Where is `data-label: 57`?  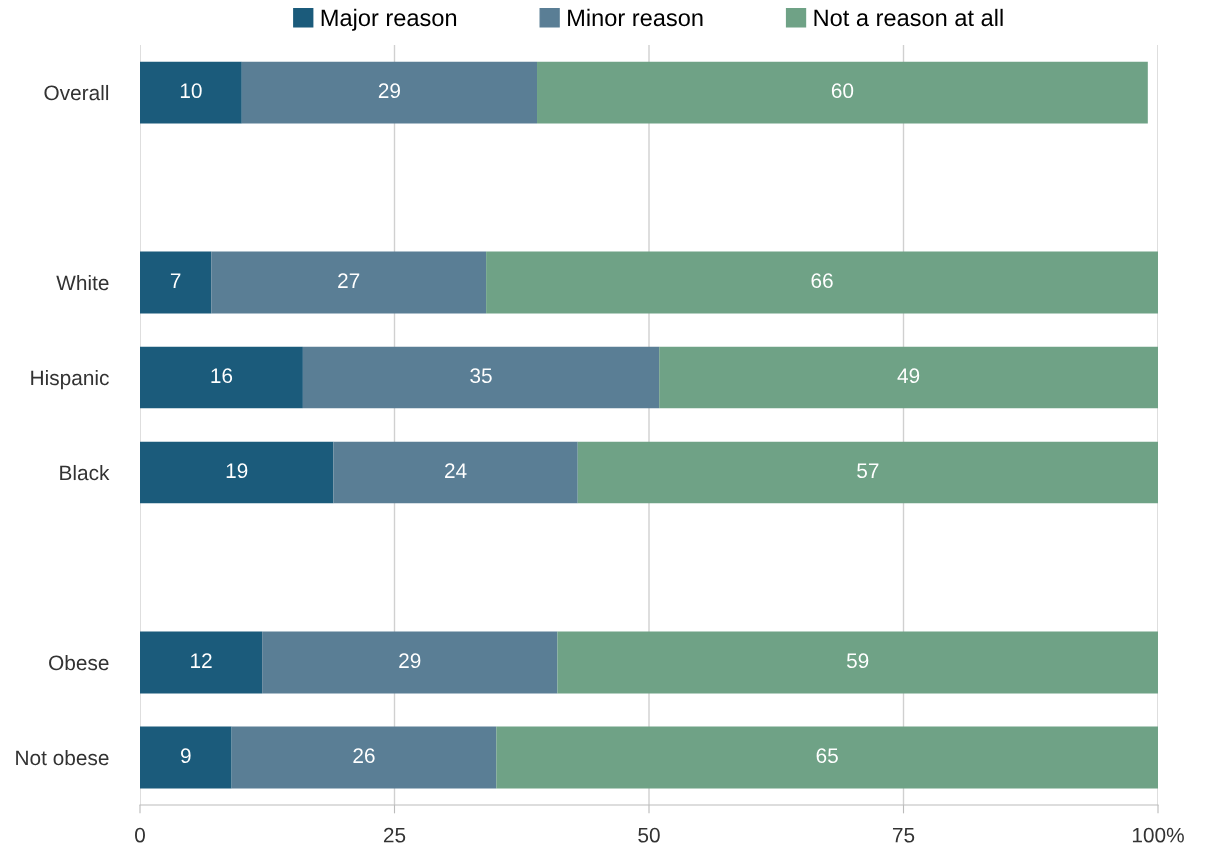 data-label: 57 is located at coordinates (868, 471).